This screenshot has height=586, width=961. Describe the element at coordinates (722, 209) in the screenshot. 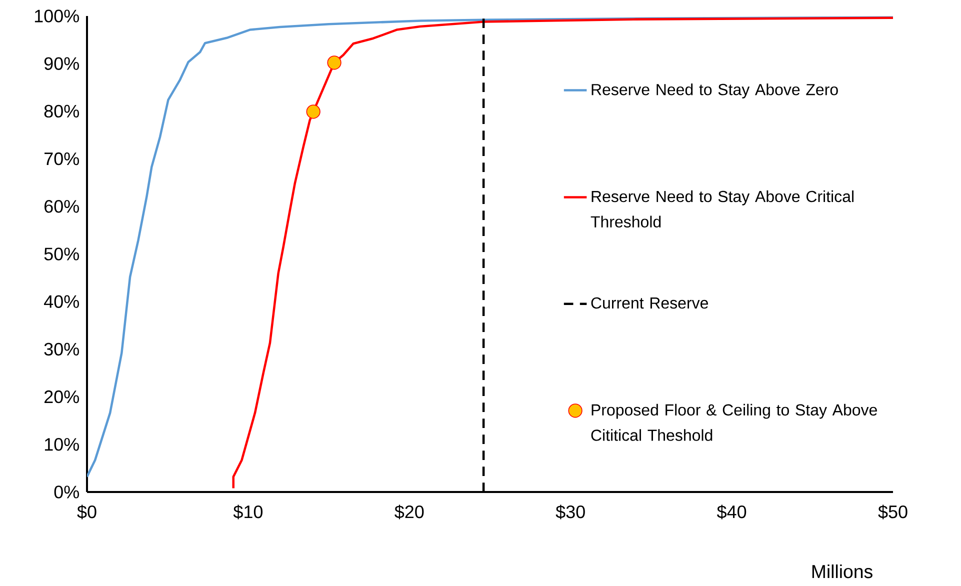

I see `legend-label: Reserve Need to Stay Above Critical Threshold` at that location.